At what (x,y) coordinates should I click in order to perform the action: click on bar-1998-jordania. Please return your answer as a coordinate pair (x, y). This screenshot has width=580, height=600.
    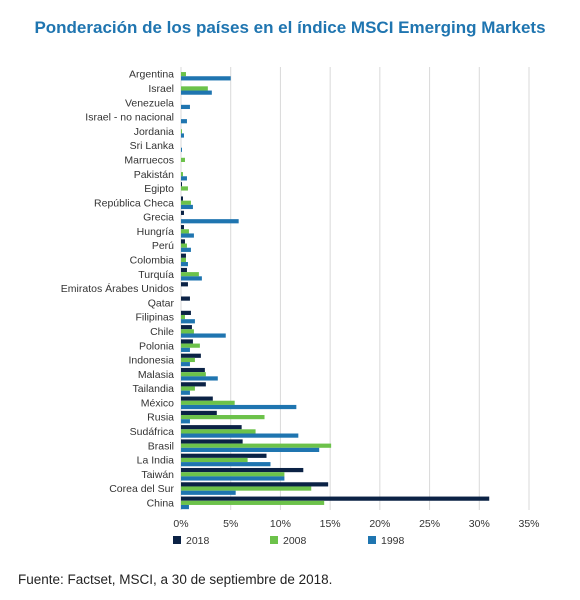
    Looking at the image, I should click on (182, 135).